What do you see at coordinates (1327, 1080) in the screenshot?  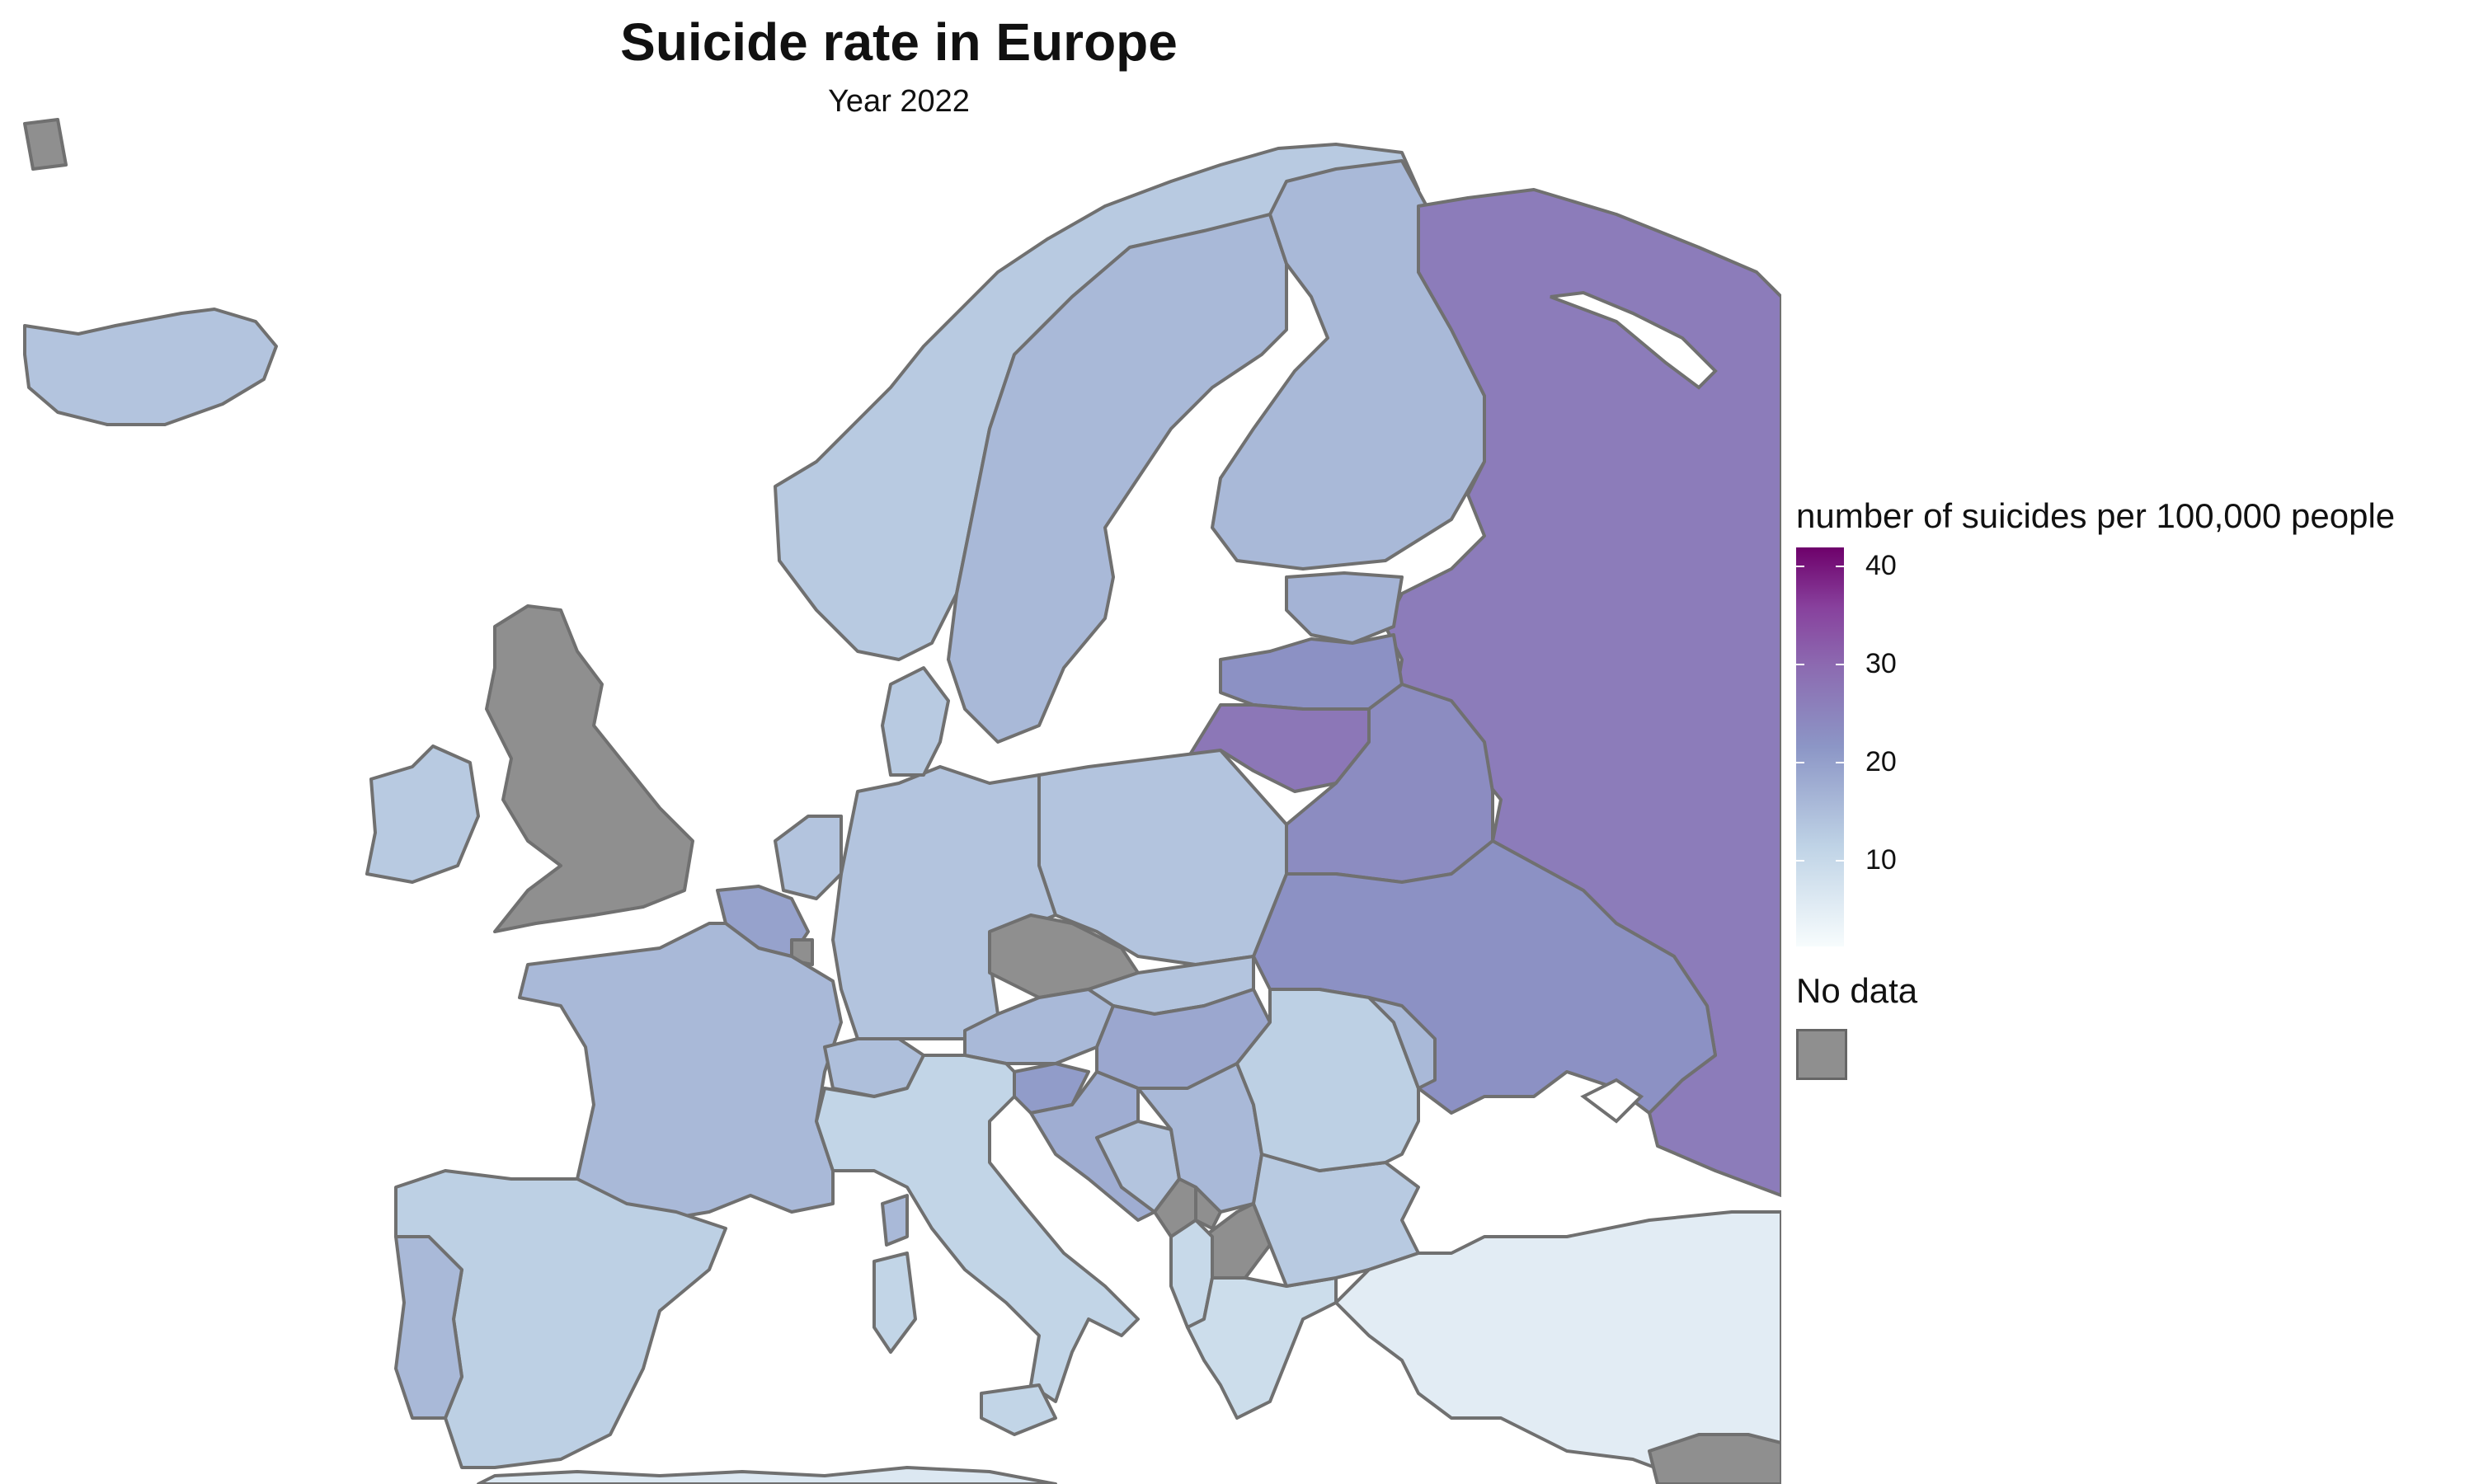 I see `region-romania` at bounding box center [1327, 1080].